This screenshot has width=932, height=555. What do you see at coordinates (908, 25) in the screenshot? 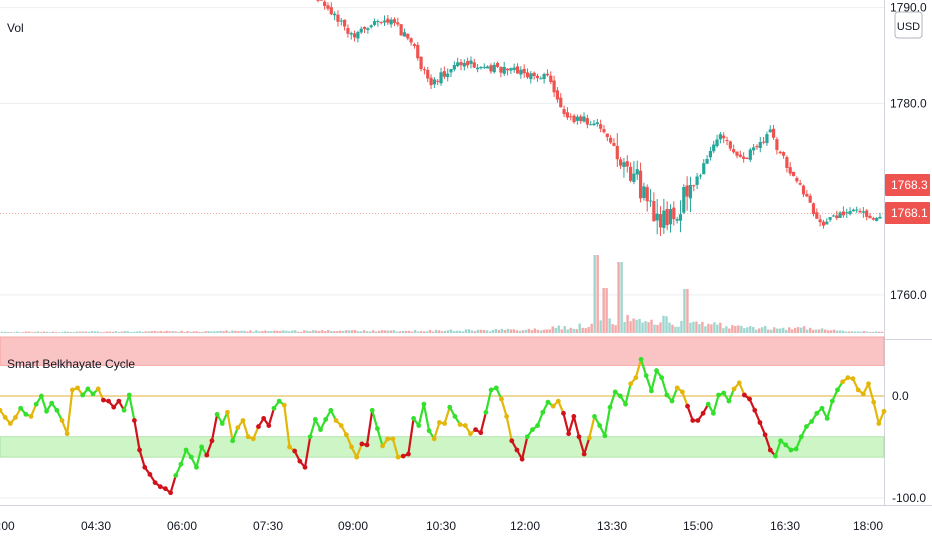
I see `currency-button` at bounding box center [908, 25].